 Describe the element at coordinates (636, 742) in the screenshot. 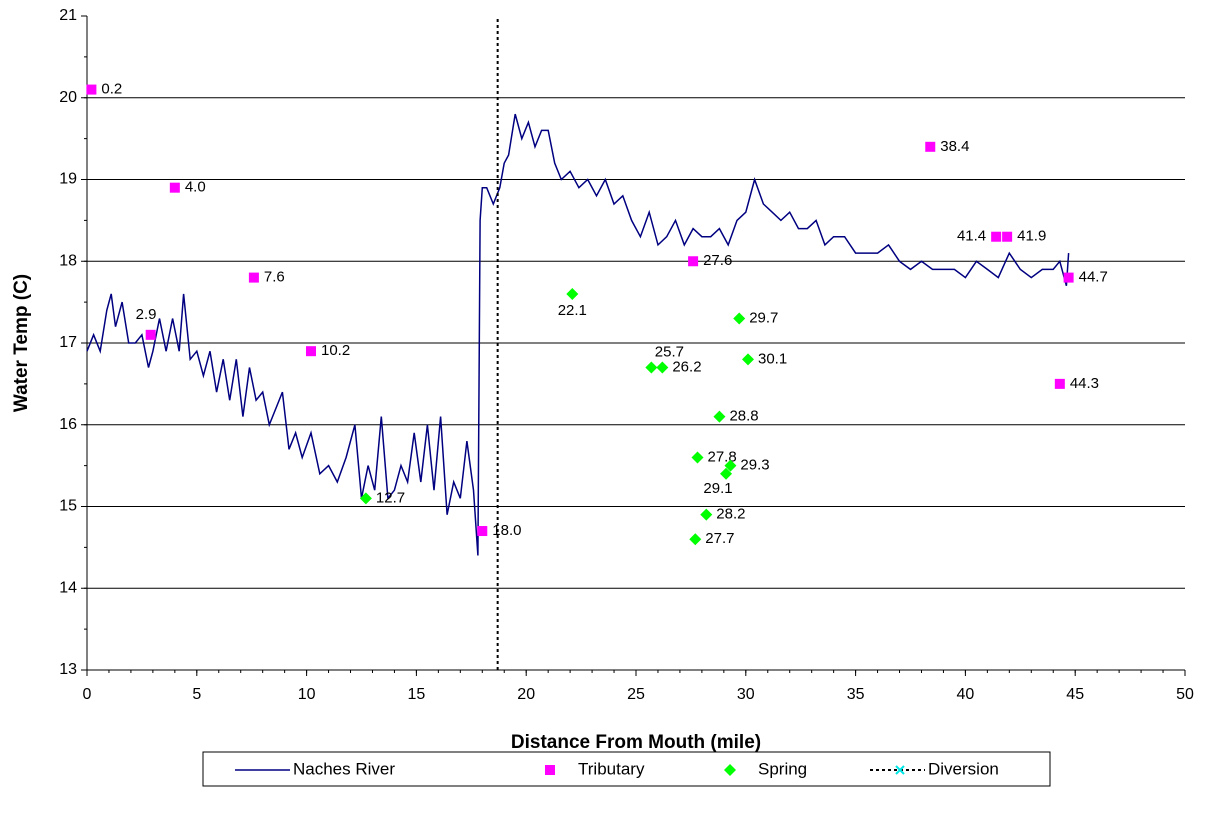

I see `x-axis-title: Distance From Mouth (mile)` at that location.